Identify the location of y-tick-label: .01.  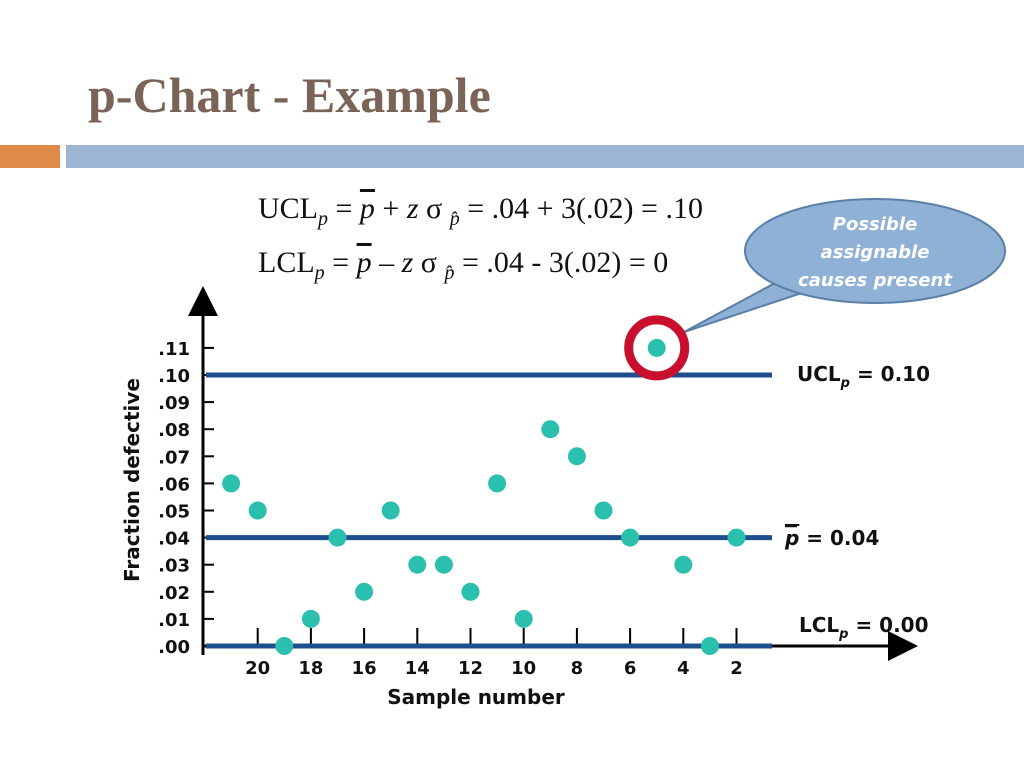
(174, 620).